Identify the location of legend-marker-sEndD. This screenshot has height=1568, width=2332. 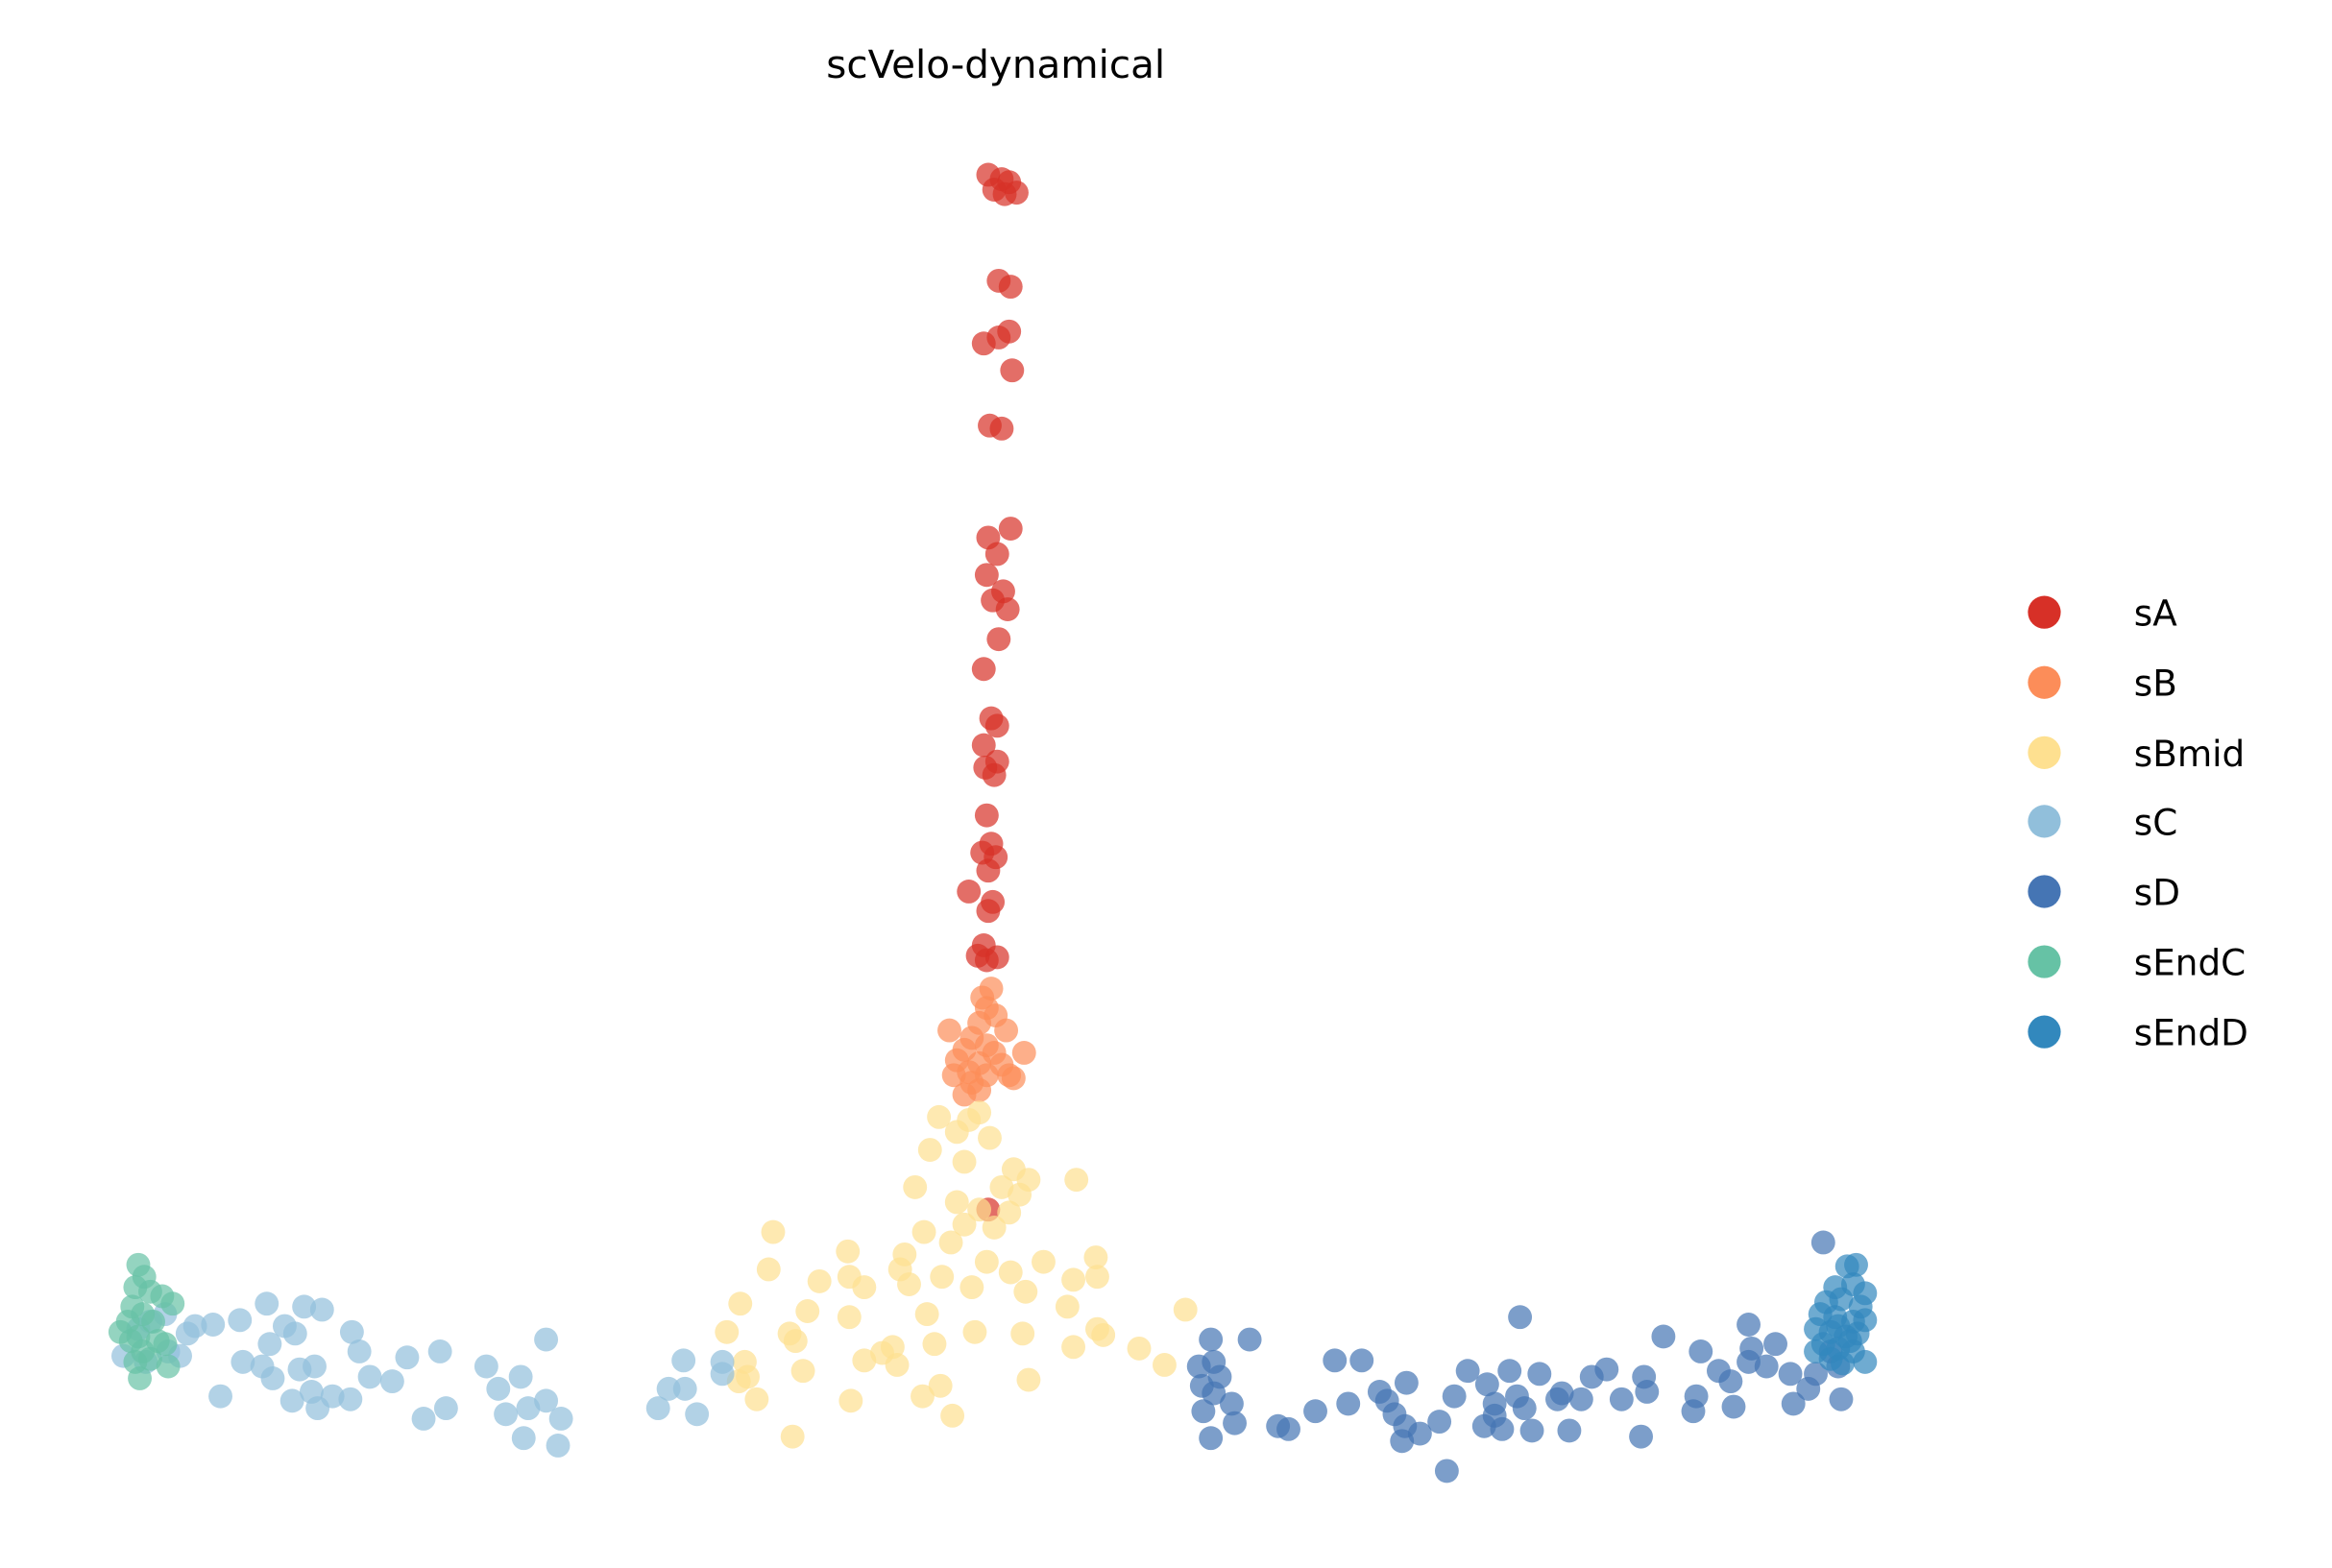
(2044, 1032).